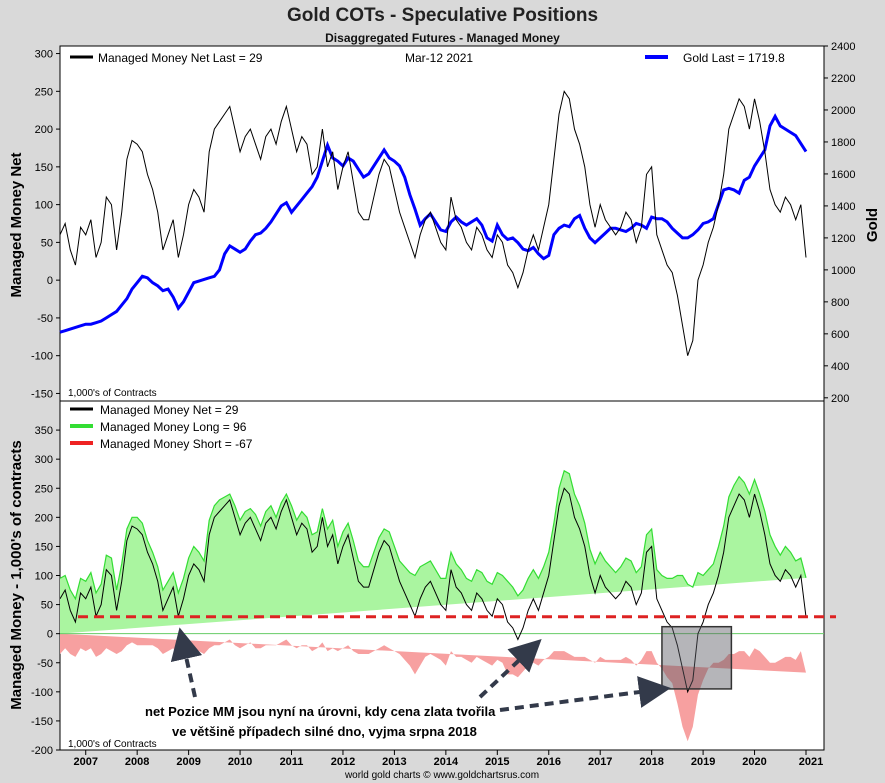 This screenshot has width=885, height=783. What do you see at coordinates (703, 762) in the screenshot?
I see `x-tick-label: 2019` at bounding box center [703, 762].